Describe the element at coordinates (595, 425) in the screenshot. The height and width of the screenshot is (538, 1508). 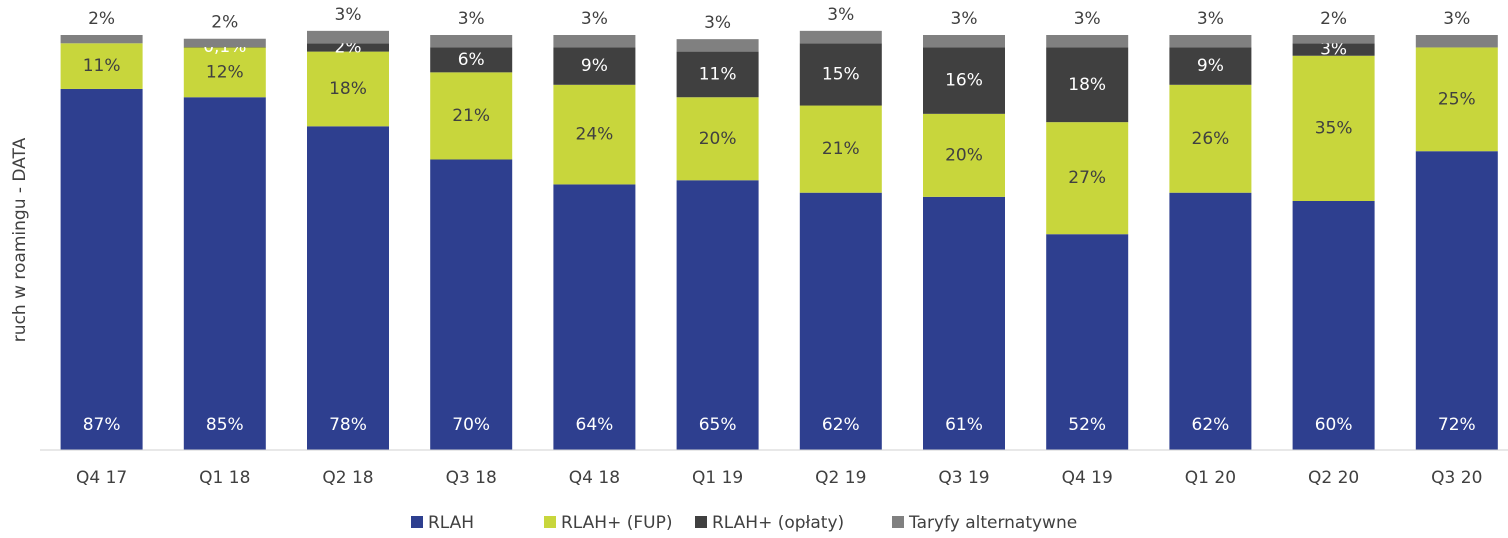
I see `data-label: 64%` at that location.